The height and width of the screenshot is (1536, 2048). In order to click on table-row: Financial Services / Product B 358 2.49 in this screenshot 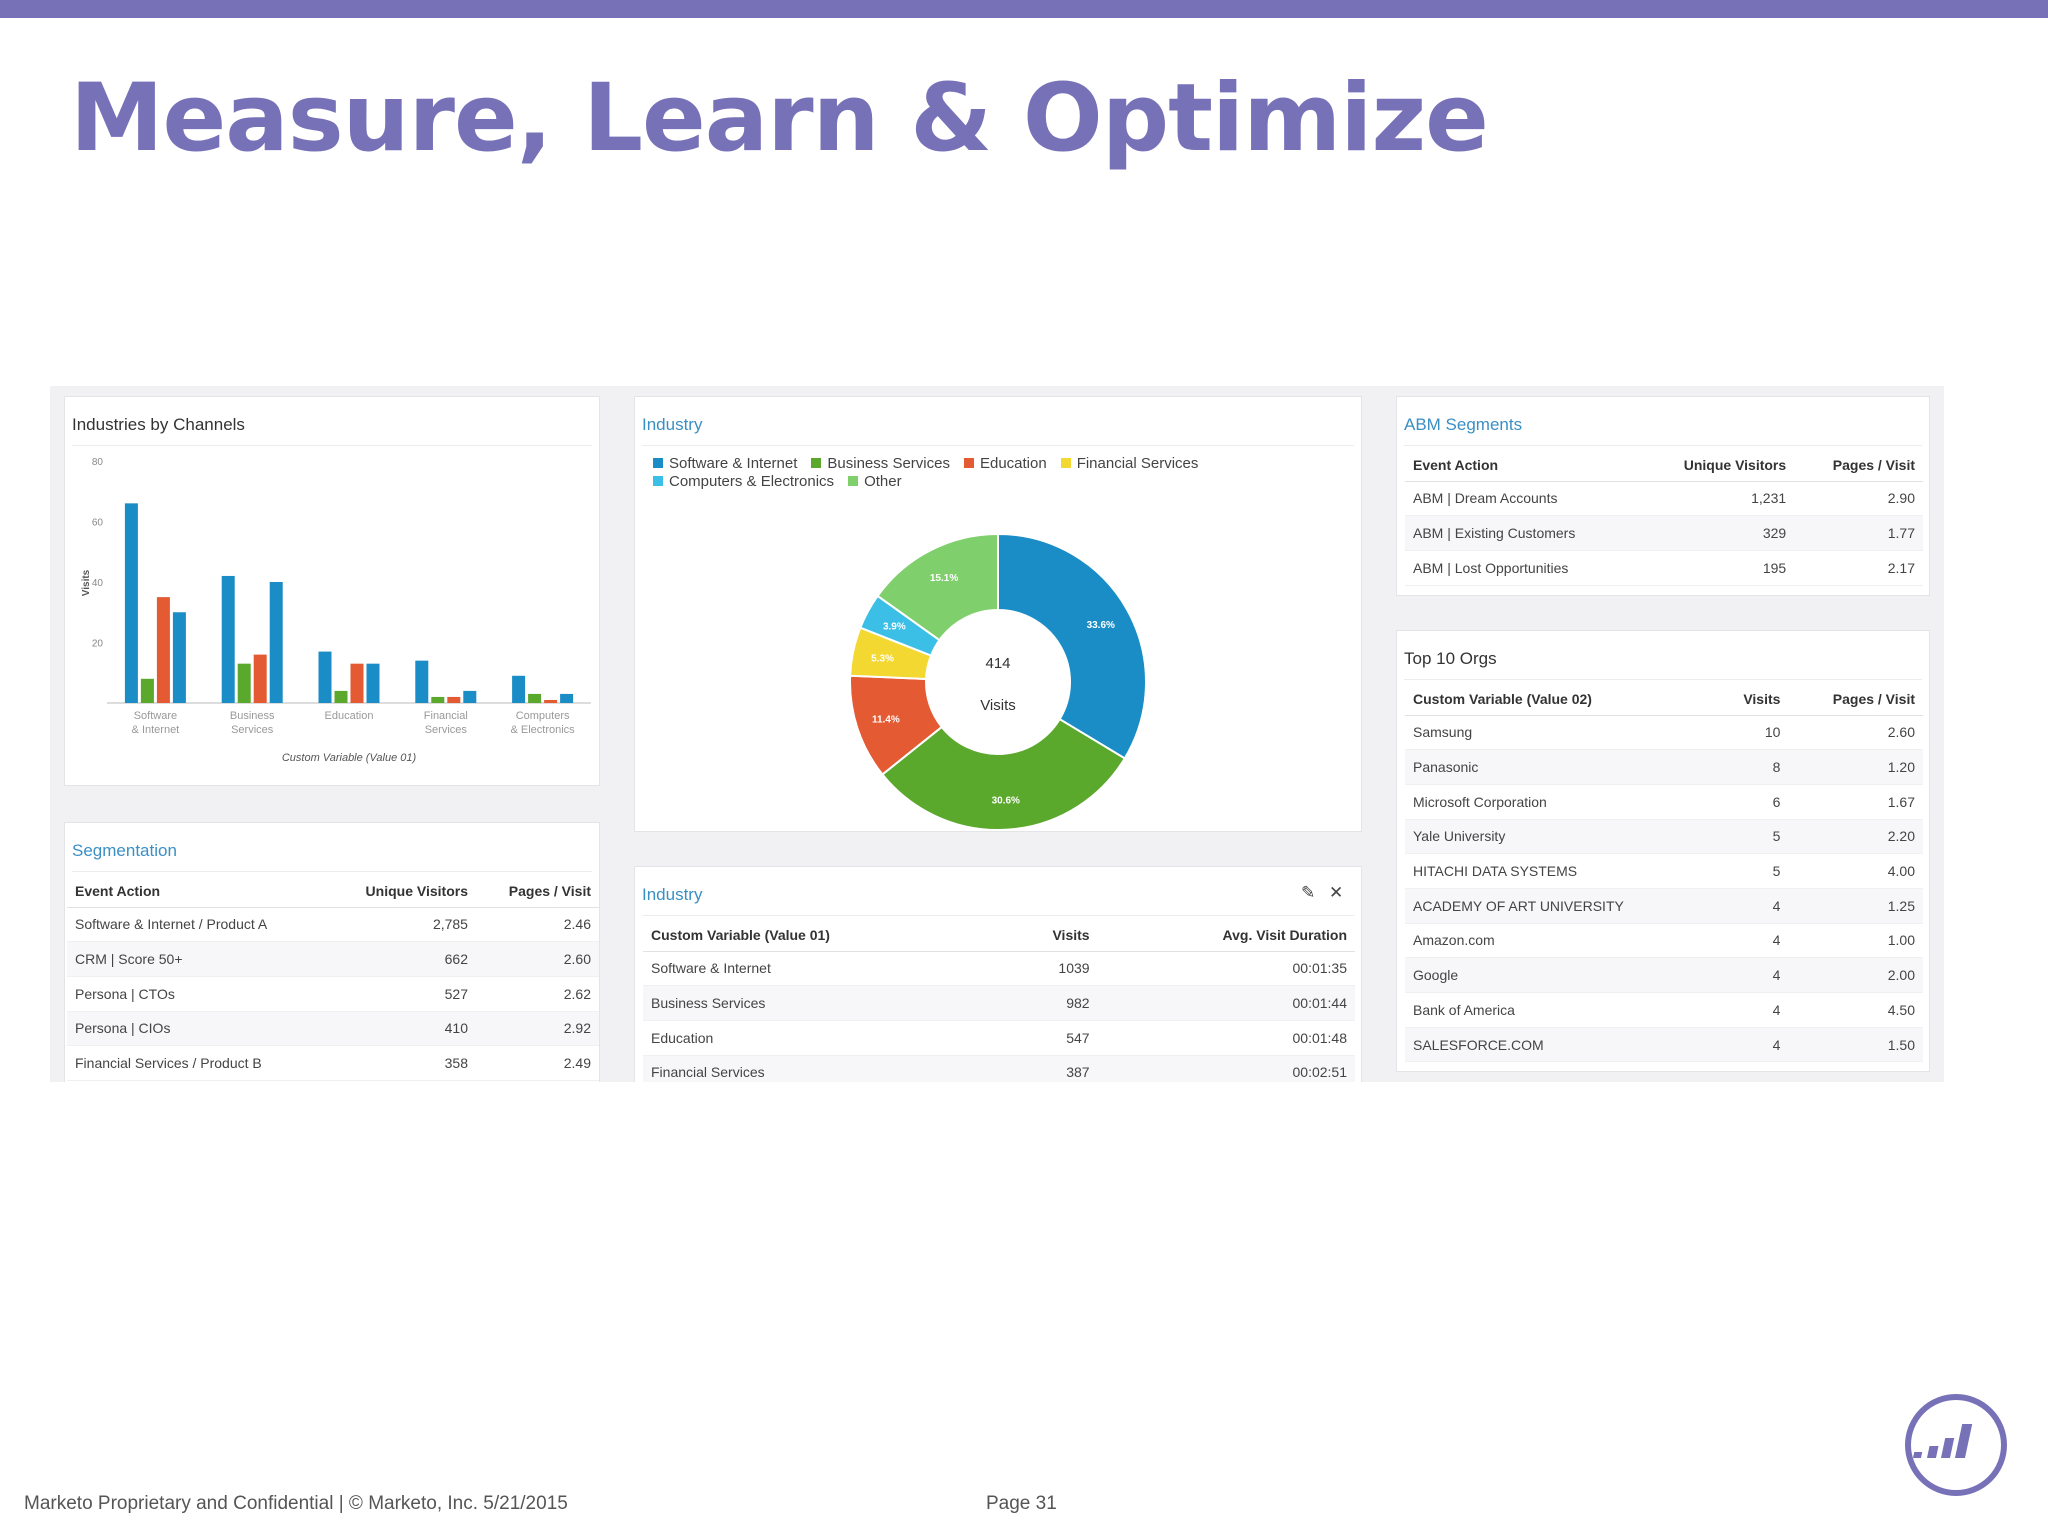, I will do `click(333, 1063)`.